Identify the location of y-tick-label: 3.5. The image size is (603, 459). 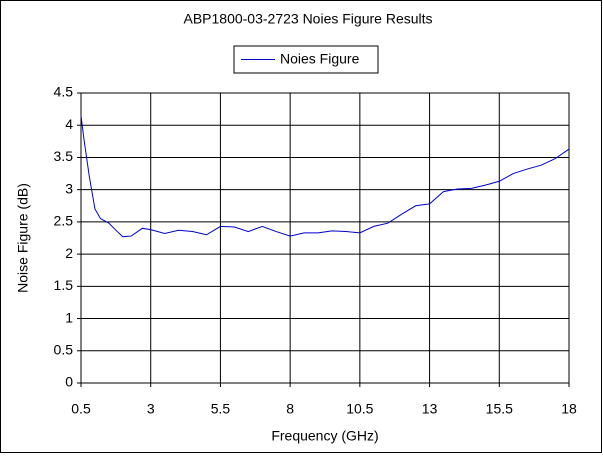
(64, 156).